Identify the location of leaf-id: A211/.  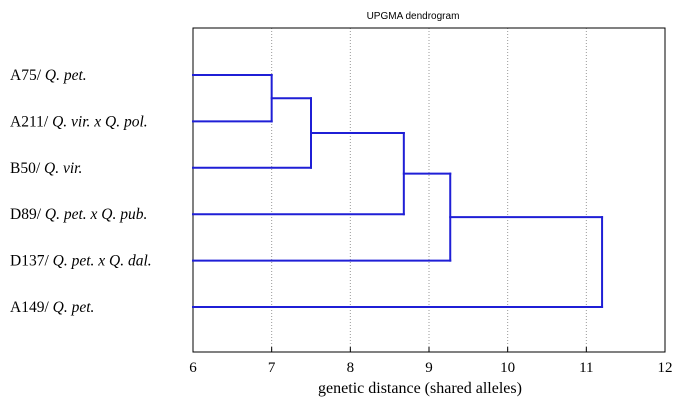
(31, 121).